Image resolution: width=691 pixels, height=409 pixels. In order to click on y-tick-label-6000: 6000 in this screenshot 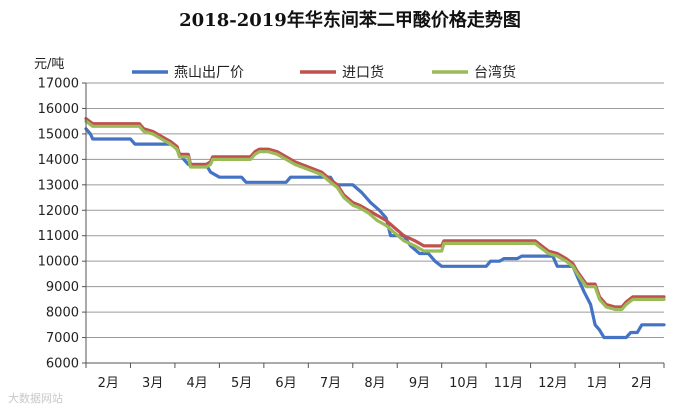, I will do `click(62, 364)`.